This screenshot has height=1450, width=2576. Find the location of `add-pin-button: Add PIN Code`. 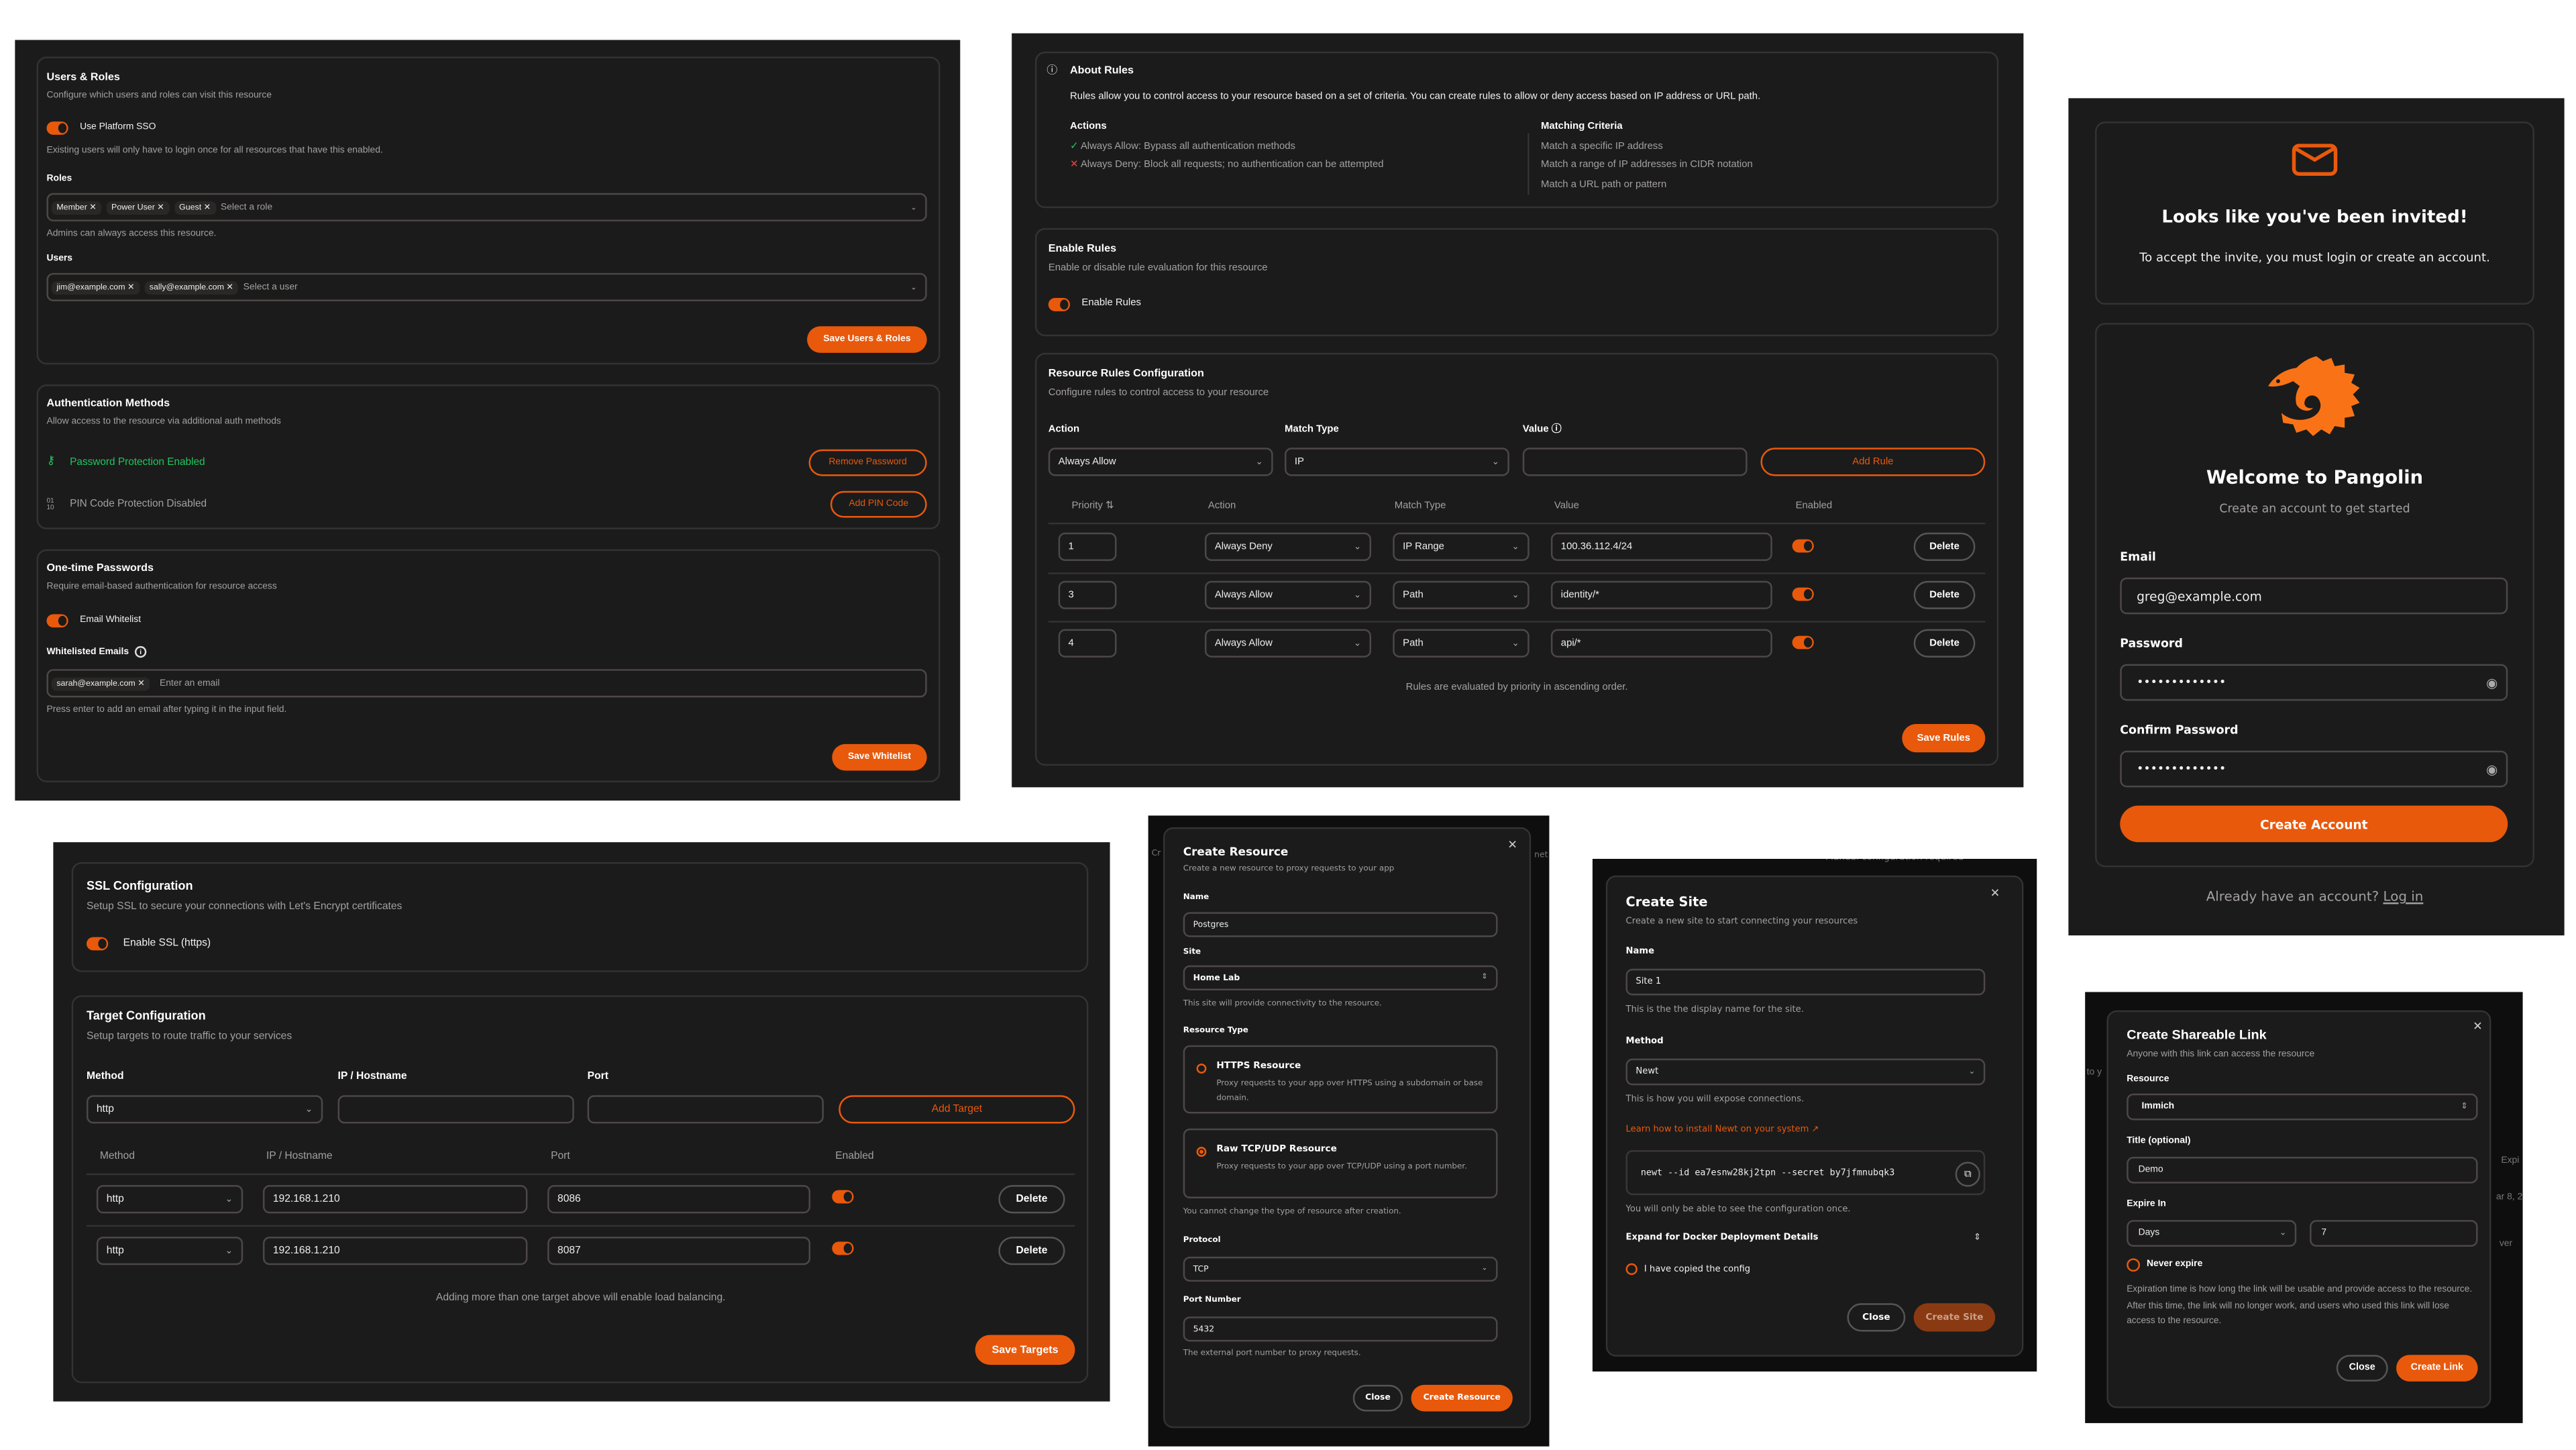

add-pin-button: Add PIN Code is located at coordinates (878, 504).